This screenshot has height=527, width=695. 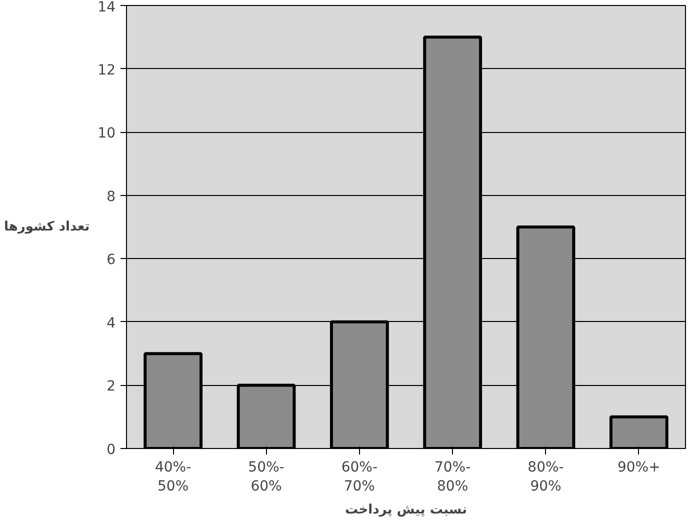 What do you see at coordinates (406, 510) in the screenshot?
I see `x-axis-title: نسبت پیش پرداخت` at bounding box center [406, 510].